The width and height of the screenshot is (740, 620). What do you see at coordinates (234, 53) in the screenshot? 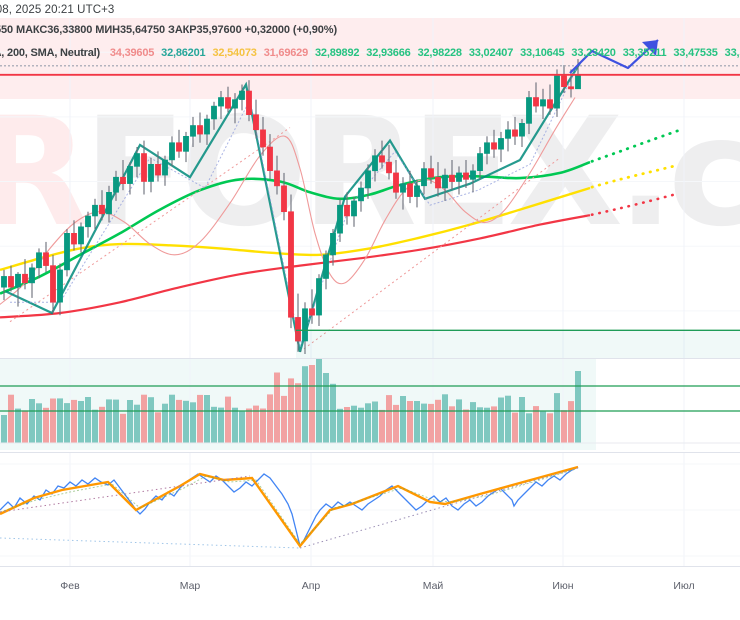
I see `indicator-value-2: 32,54073` at bounding box center [234, 53].